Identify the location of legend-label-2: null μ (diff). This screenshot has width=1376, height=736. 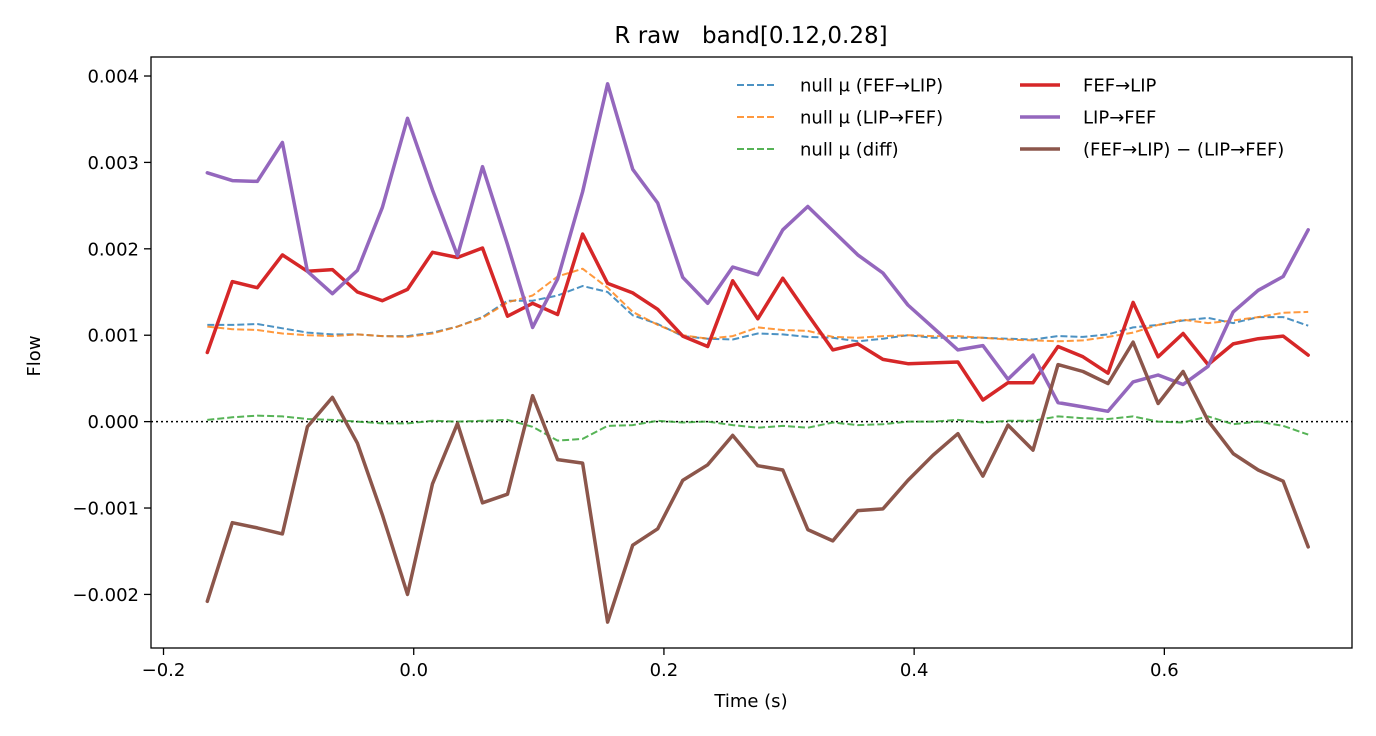
(849, 150).